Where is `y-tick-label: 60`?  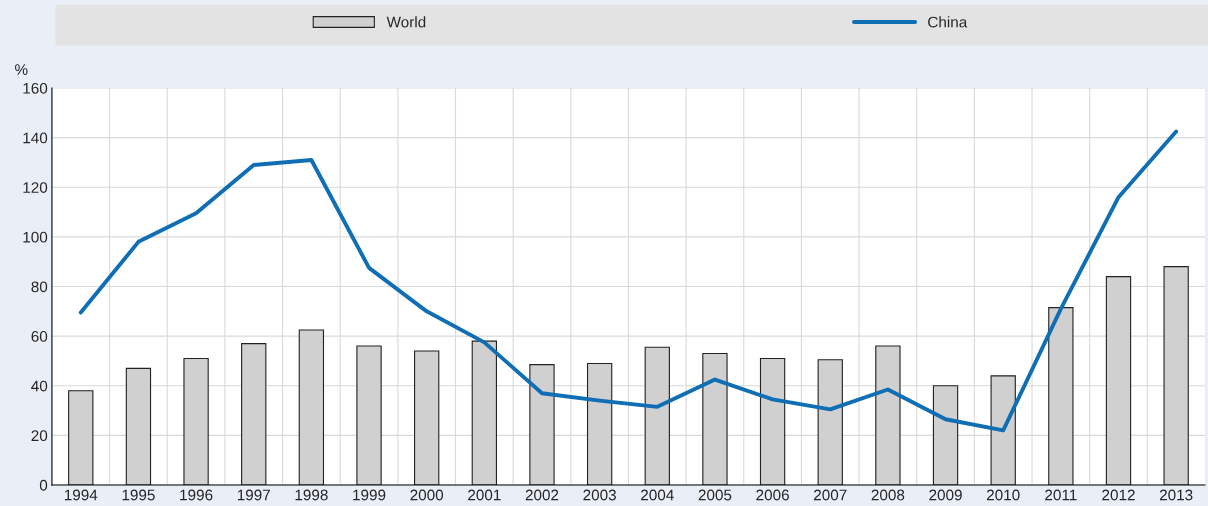 y-tick-label: 60 is located at coordinates (39, 336).